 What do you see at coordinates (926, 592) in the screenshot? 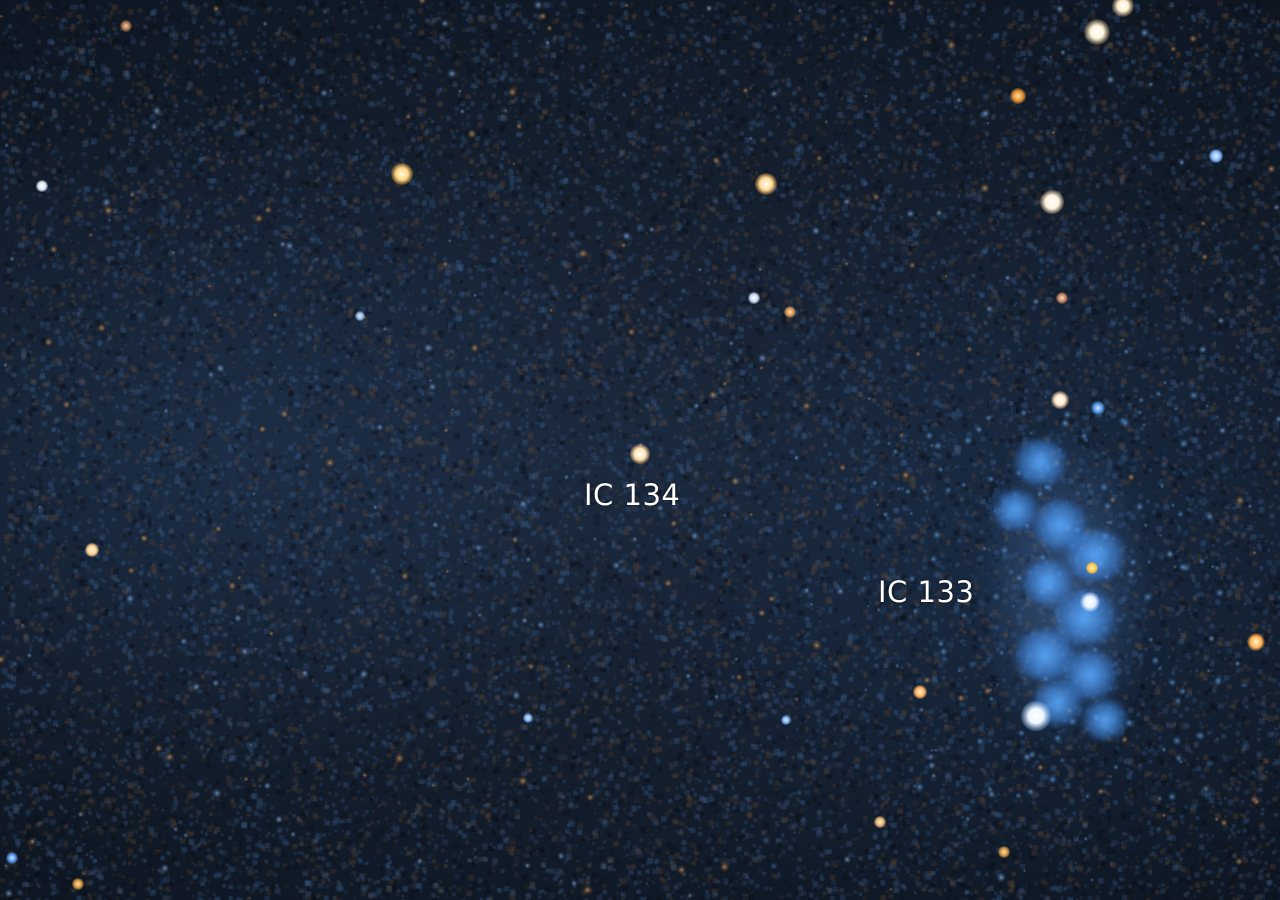
I see `ic133-label: IC 133` at bounding box center [926, 592].